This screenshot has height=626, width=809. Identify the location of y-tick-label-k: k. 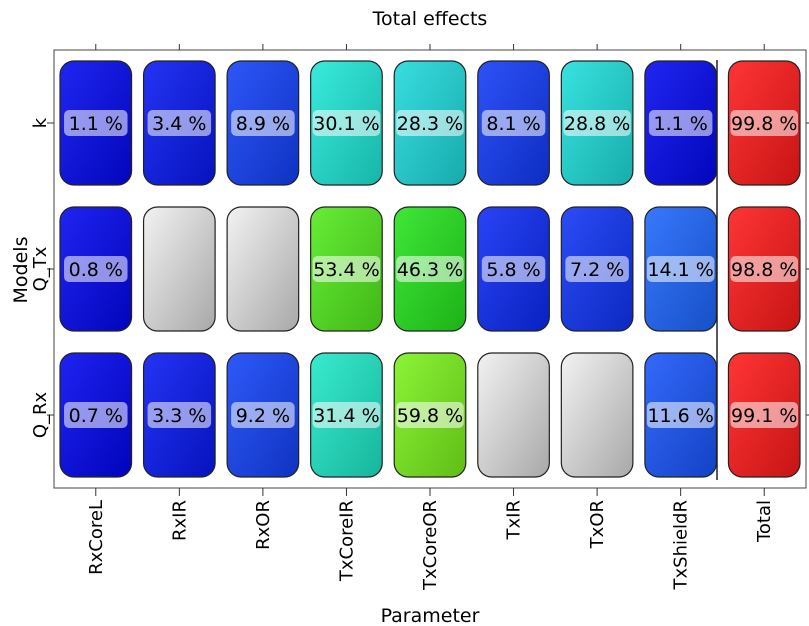
(40, 122).